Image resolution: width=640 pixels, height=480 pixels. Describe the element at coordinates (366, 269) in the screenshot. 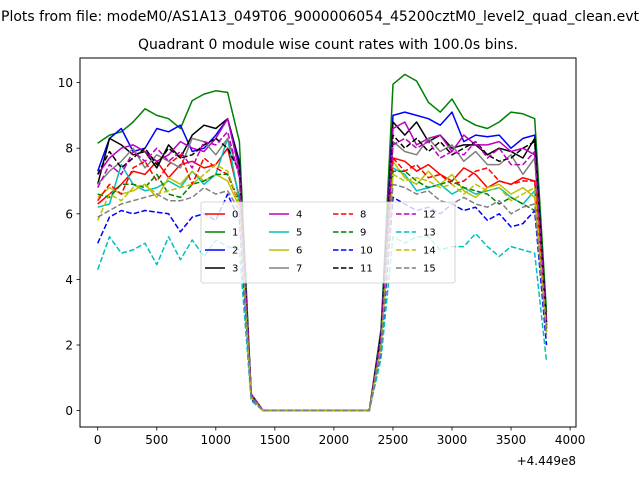

I see `legend-label-11: 11` at that location.